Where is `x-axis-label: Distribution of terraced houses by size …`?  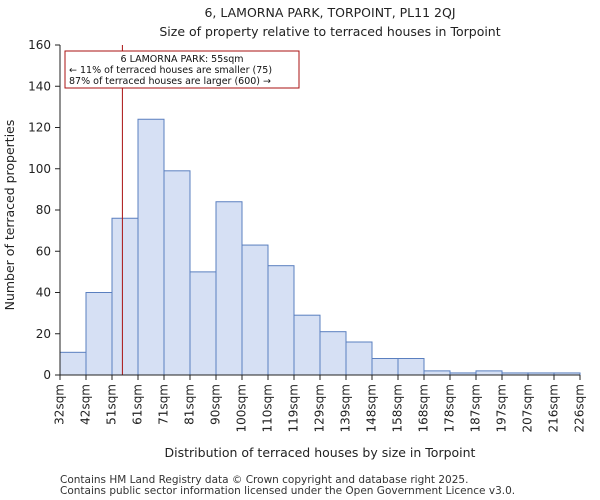
x-axis-label: Distribution of terraced houses by size … is located at coordinates (320, 452).